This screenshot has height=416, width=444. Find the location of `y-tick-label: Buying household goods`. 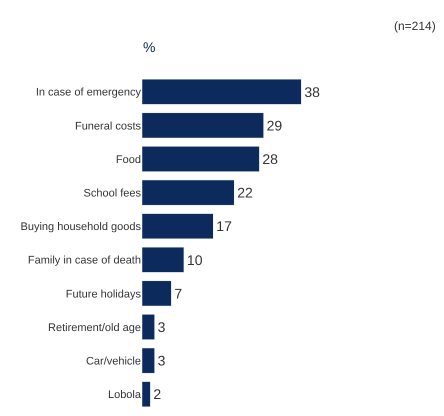

y-tick-label: Buying household goods is located at coordinates (81, 227).